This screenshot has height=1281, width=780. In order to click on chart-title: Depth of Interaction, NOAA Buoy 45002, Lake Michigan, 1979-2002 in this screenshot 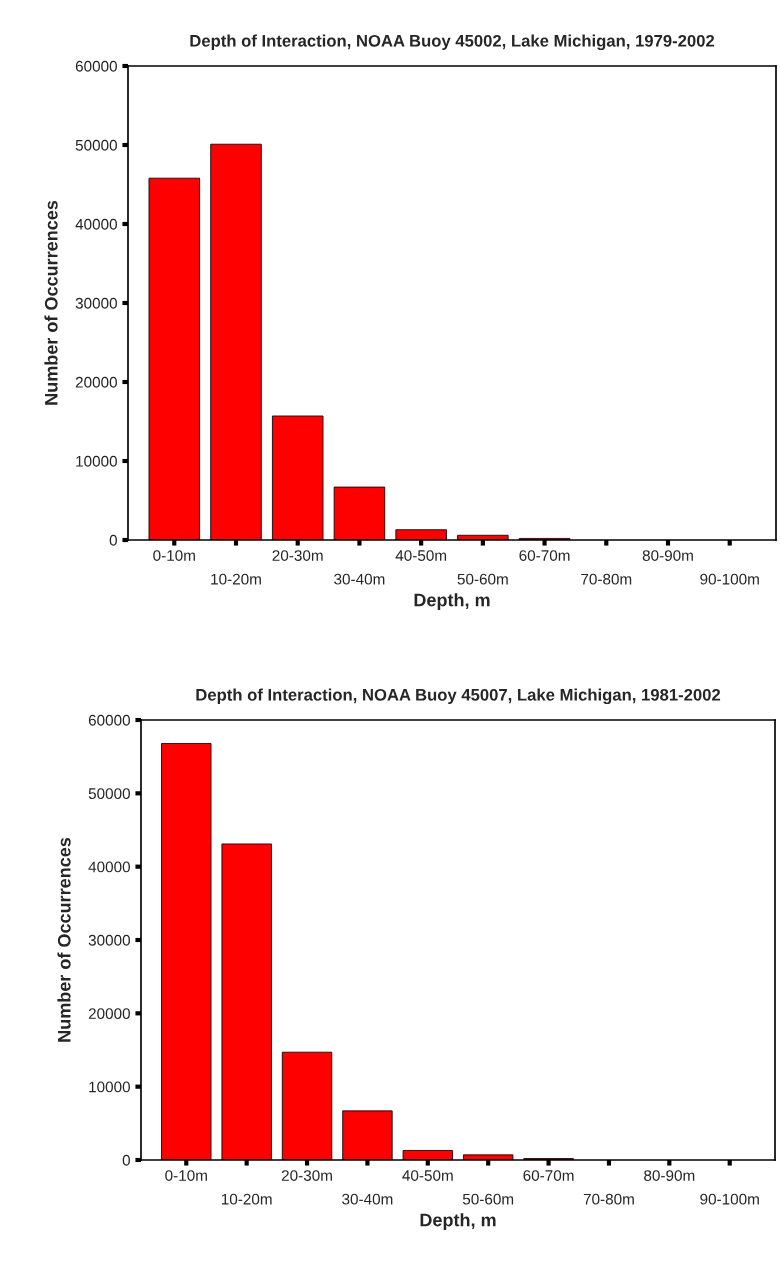, I will do `click(452, 42)`.